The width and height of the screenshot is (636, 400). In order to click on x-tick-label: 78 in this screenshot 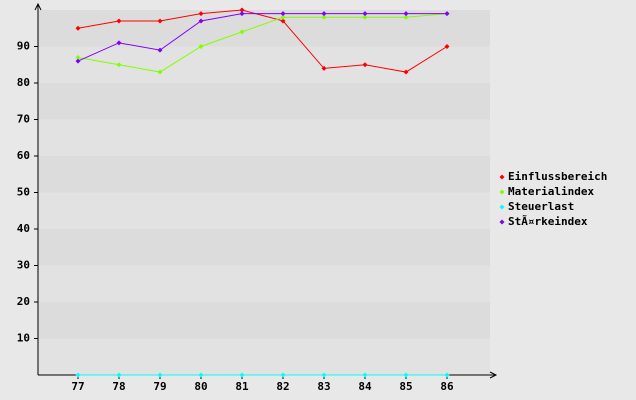, I will do `click(118, 386)`.